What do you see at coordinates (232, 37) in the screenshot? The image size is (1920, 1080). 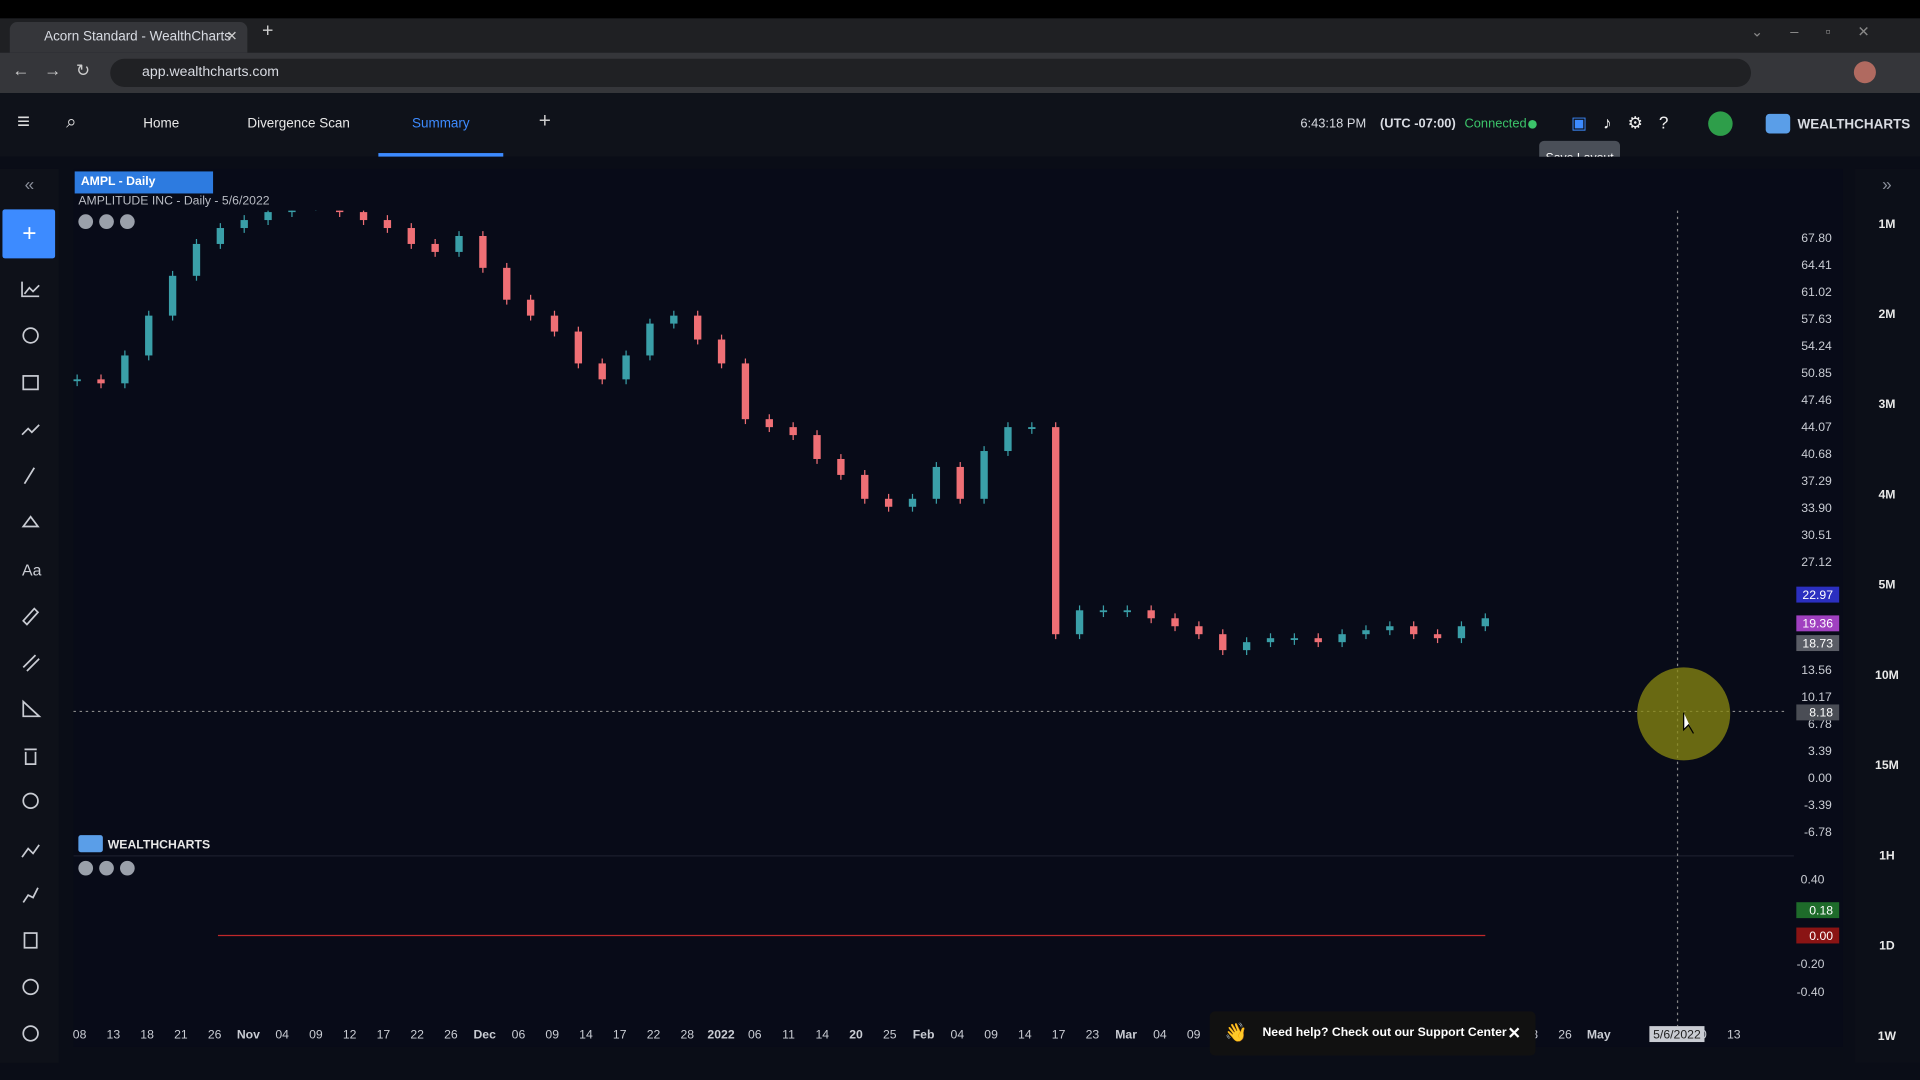 I see `close-tab: ✕` at bounding box center [232, 37].